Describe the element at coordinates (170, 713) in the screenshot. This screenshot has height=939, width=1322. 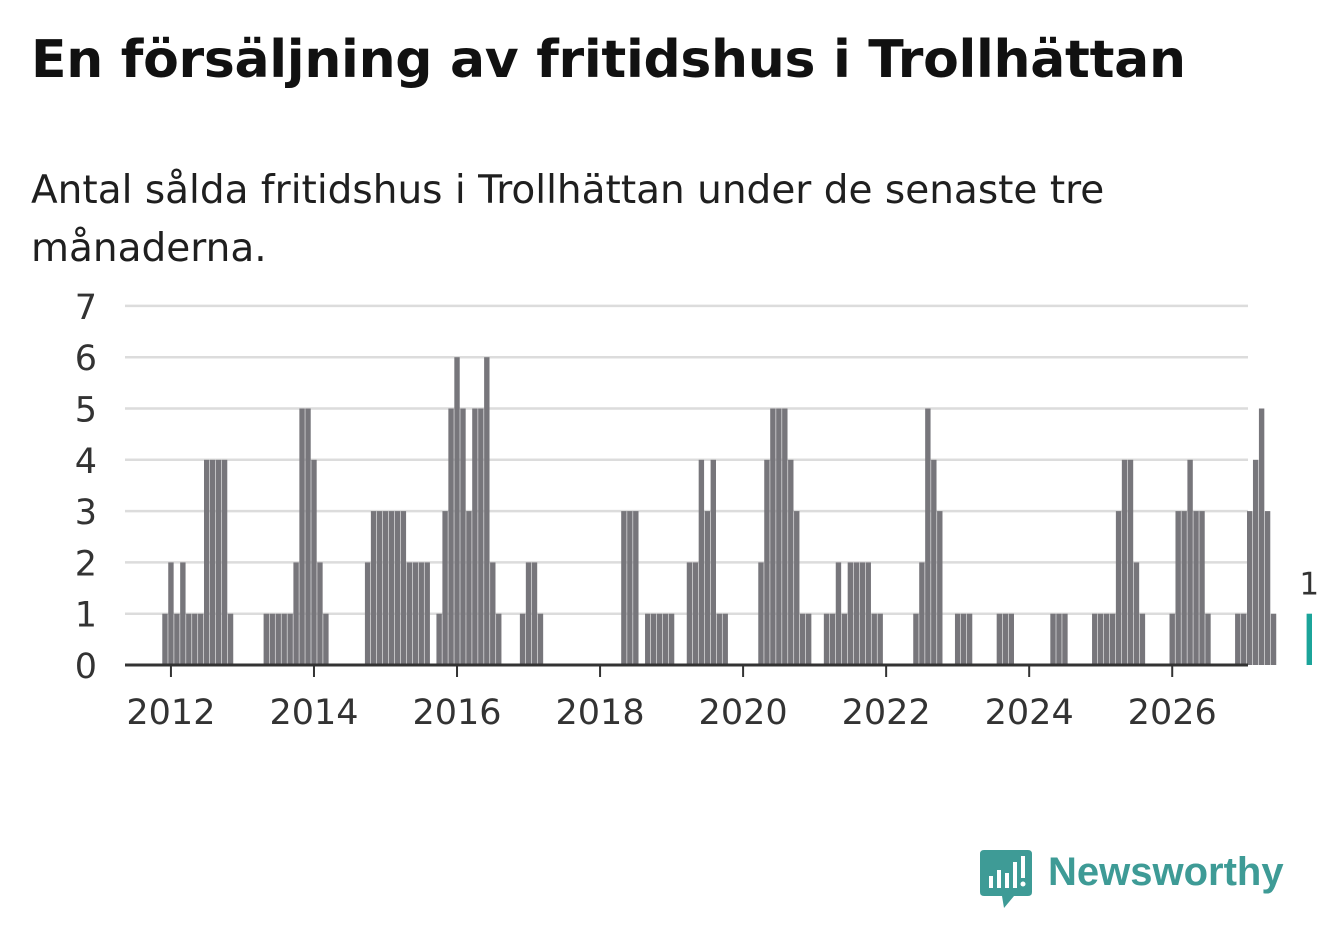
I see `x-tick-label: 2012` at that location.